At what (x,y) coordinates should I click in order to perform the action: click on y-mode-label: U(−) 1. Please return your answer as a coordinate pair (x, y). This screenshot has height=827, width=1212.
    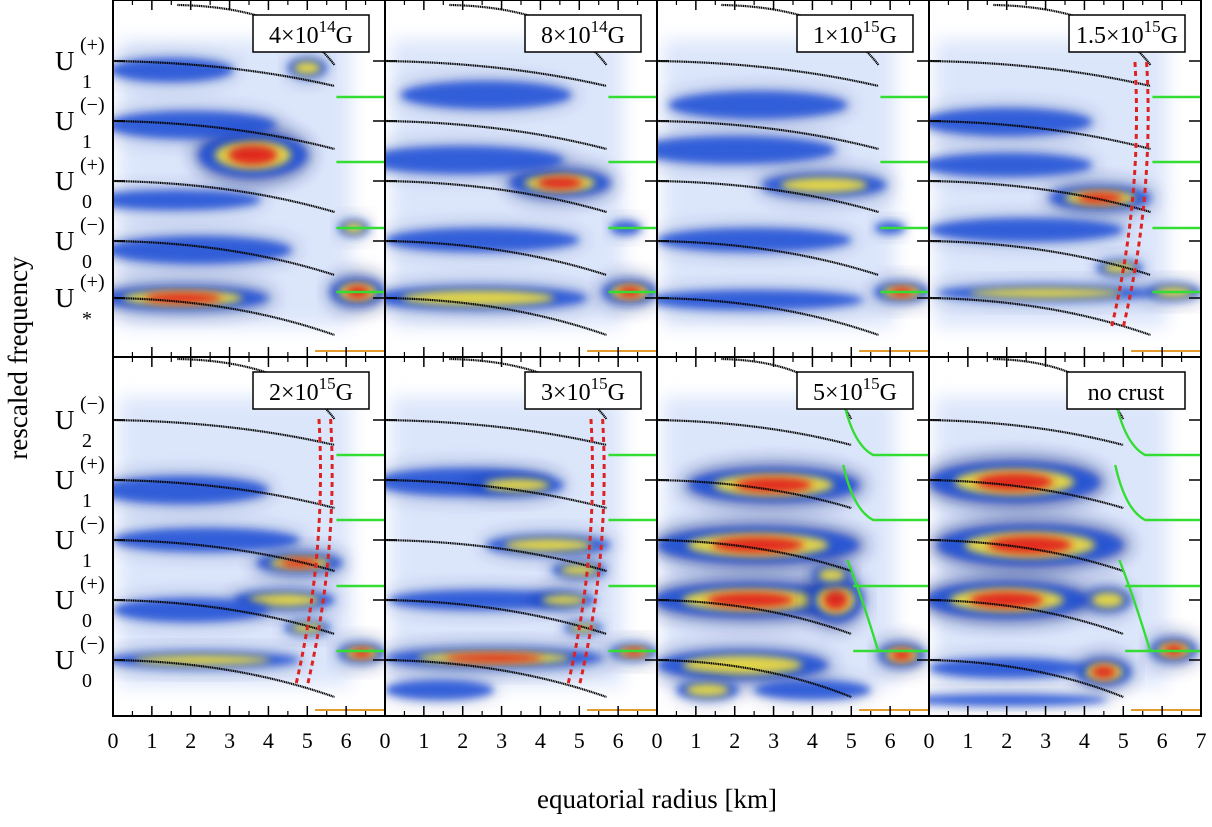
    Looking at the image, I should click on (80, 123).